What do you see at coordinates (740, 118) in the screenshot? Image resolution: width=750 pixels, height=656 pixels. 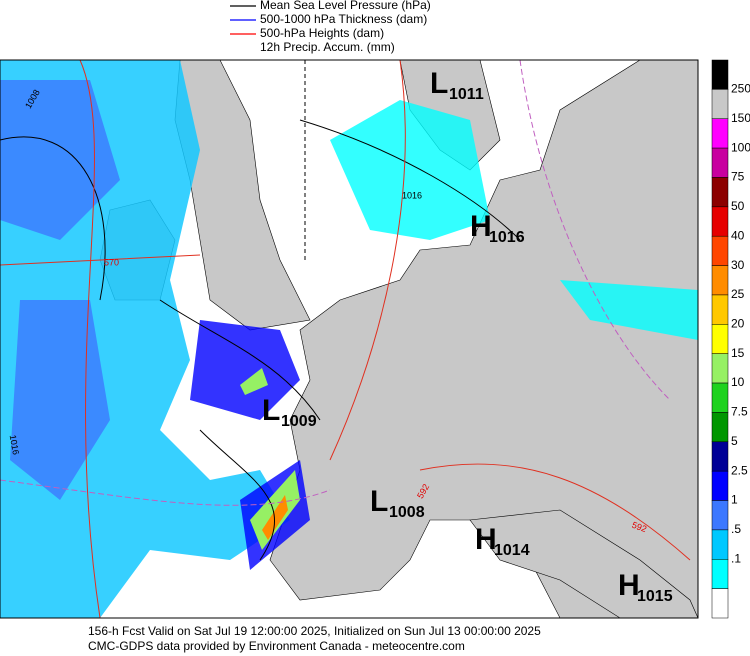 I see `colorbar-label: 150` at bounding box center [740, 118].